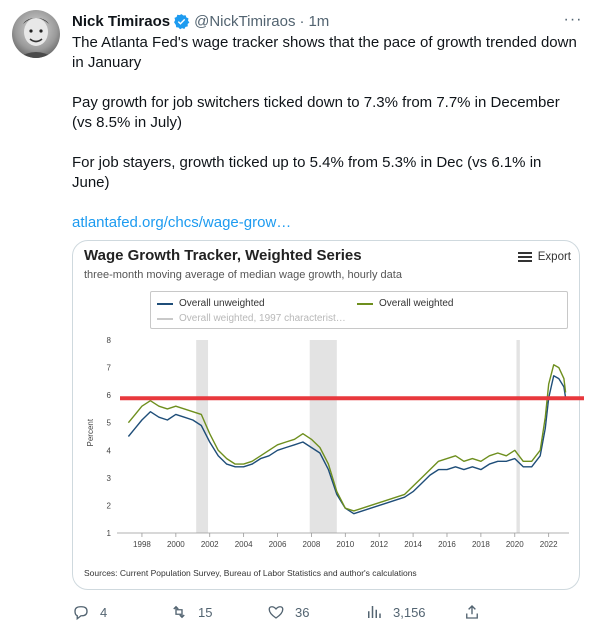  What do you see at coordinates (109, 423) in the screenshot?
I see `y-tick-label: 5` at bounding box center [109, 423].